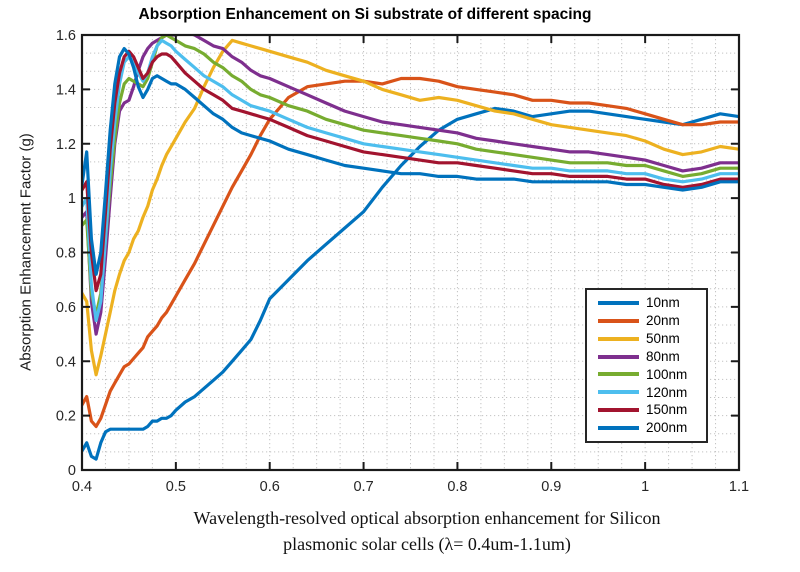  I want to click on y-tick-label: 0, so click(72, 471).